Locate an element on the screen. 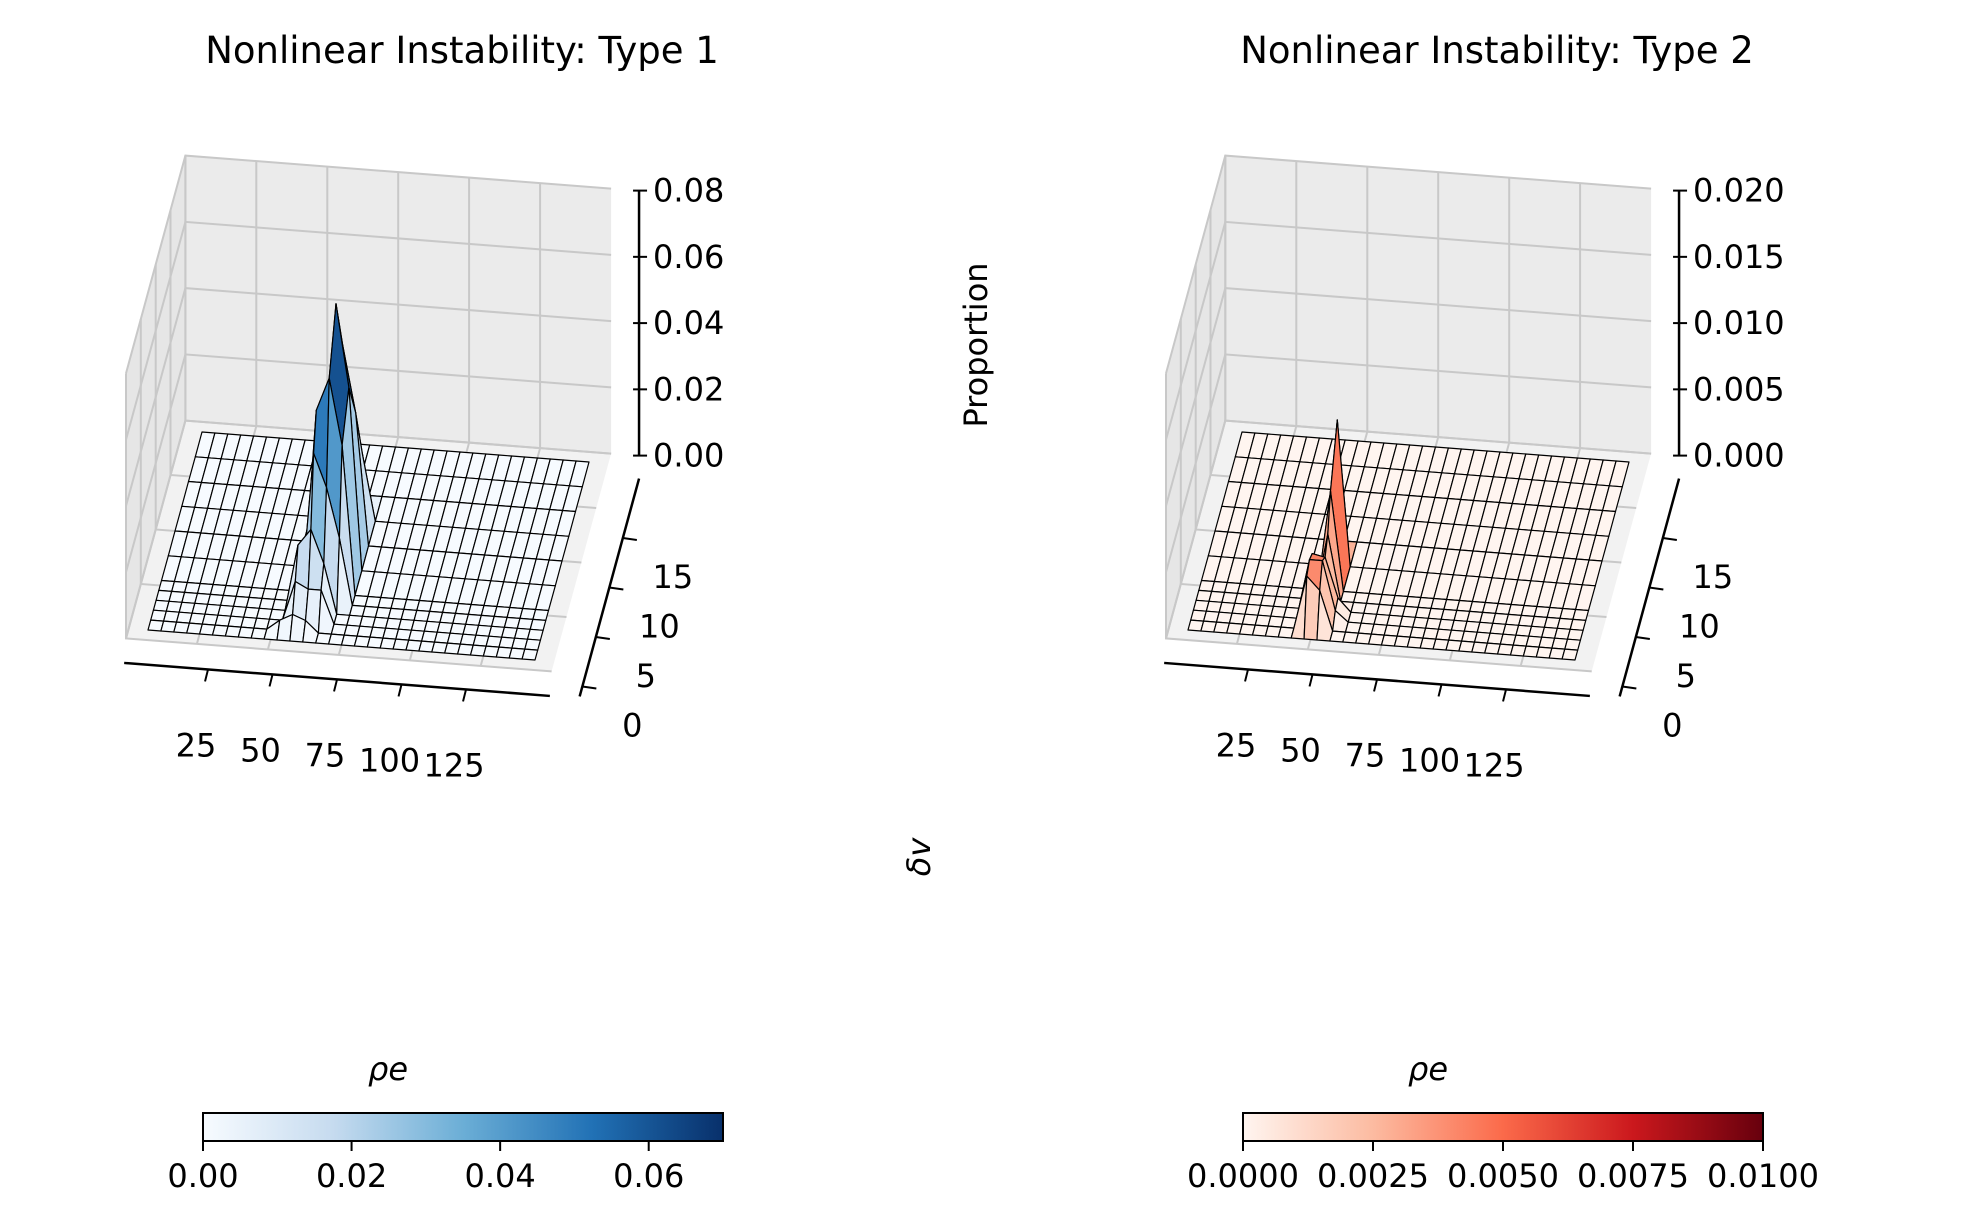  z-tick-label: 0.005 is located at coordinates (1739, 389).